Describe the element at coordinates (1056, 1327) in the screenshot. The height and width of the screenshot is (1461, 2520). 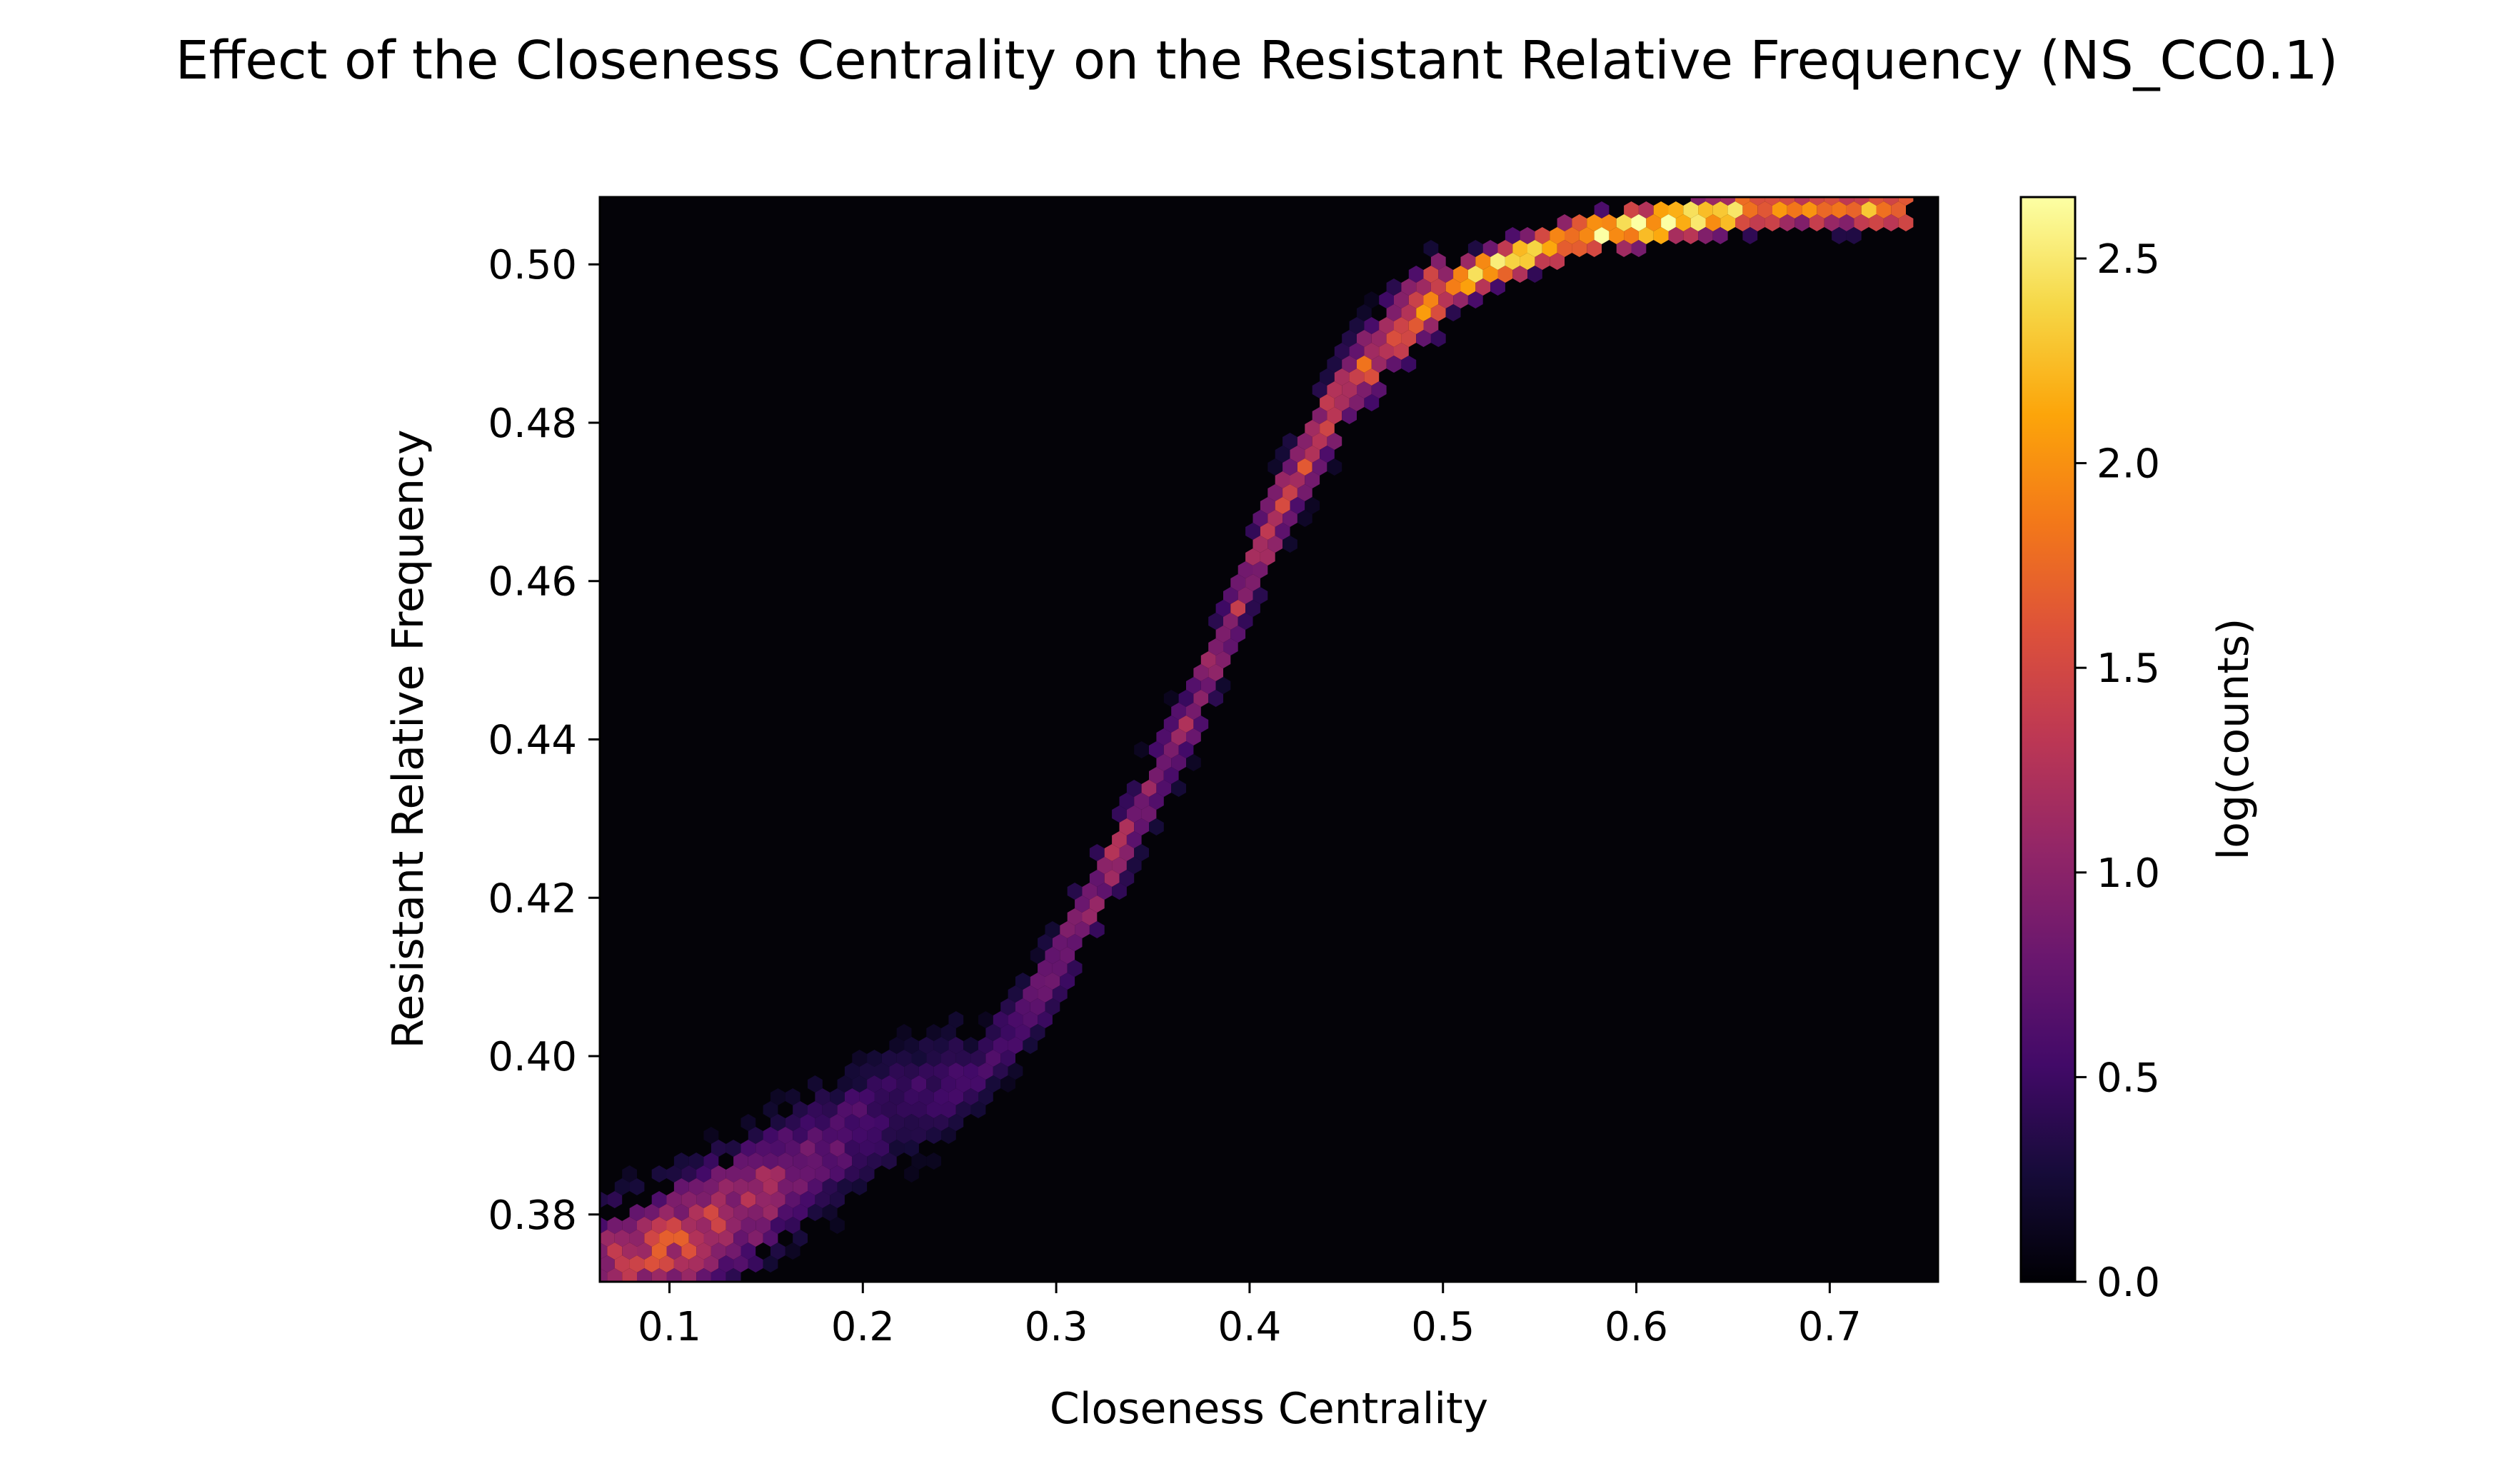
I see `x-tick-label: 0.3` at that location.